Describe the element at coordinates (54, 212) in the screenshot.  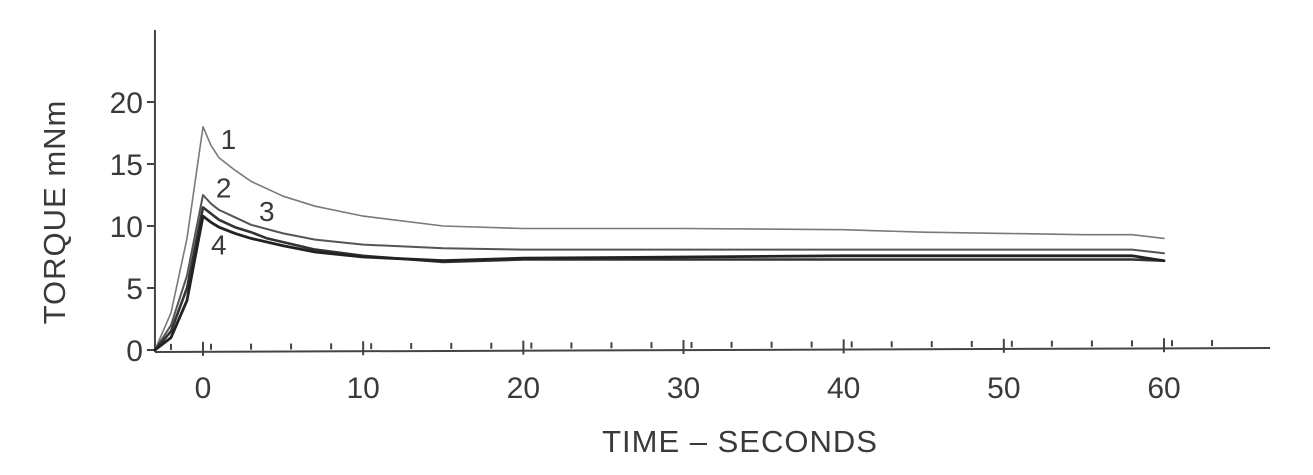
I see `y-axis-title: TORQUE mNm` at that location.